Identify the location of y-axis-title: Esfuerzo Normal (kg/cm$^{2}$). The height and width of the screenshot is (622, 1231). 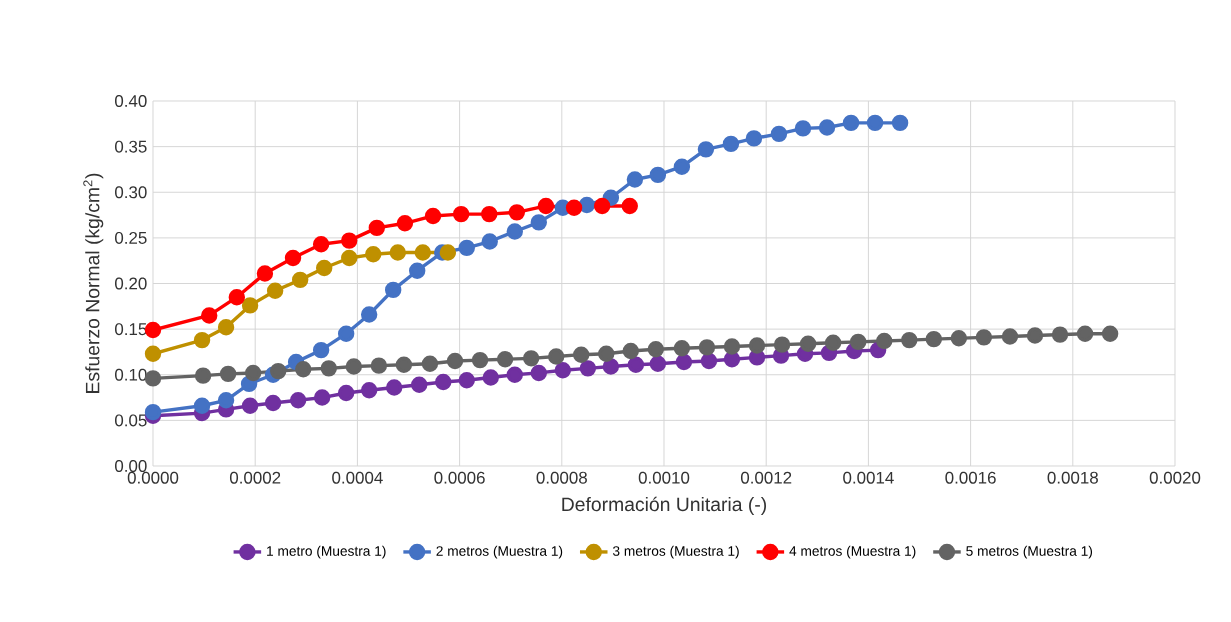
(93, 283).